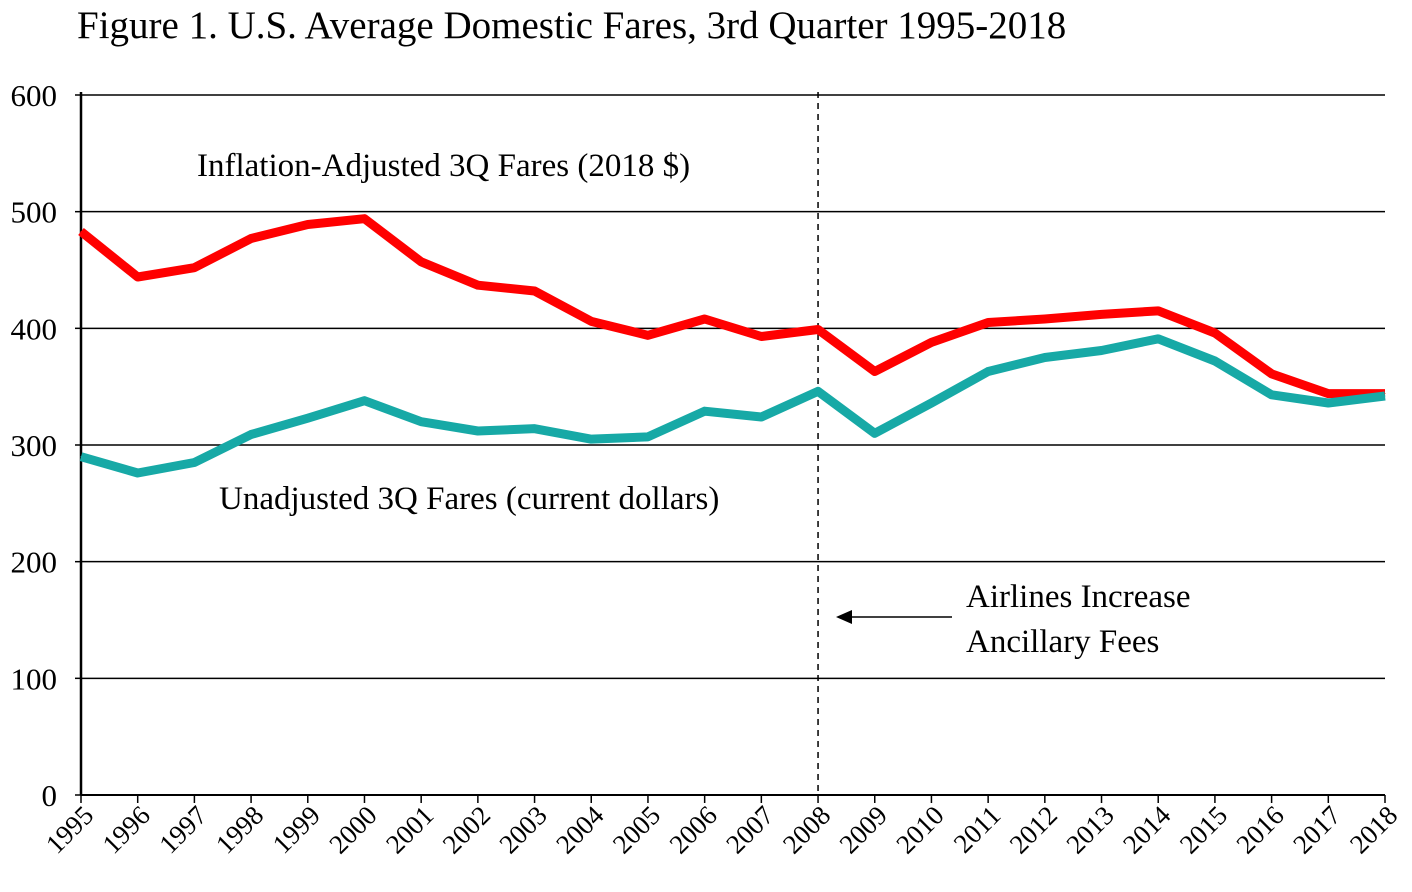  Describe the element at coordinates (469, 499) in the screenshot. I see `series-label-unadjusted: Unadjusted 3Q Fares (current dollars)` at that location.